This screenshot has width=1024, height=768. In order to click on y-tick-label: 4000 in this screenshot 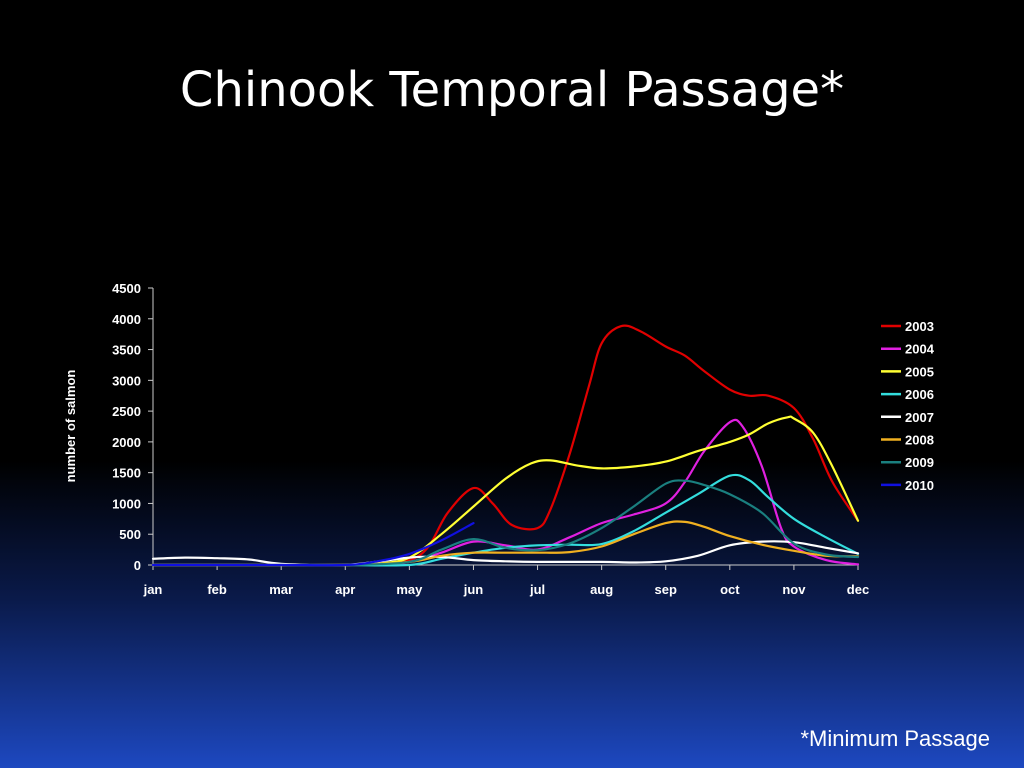, I will do `click(126, 319)`.